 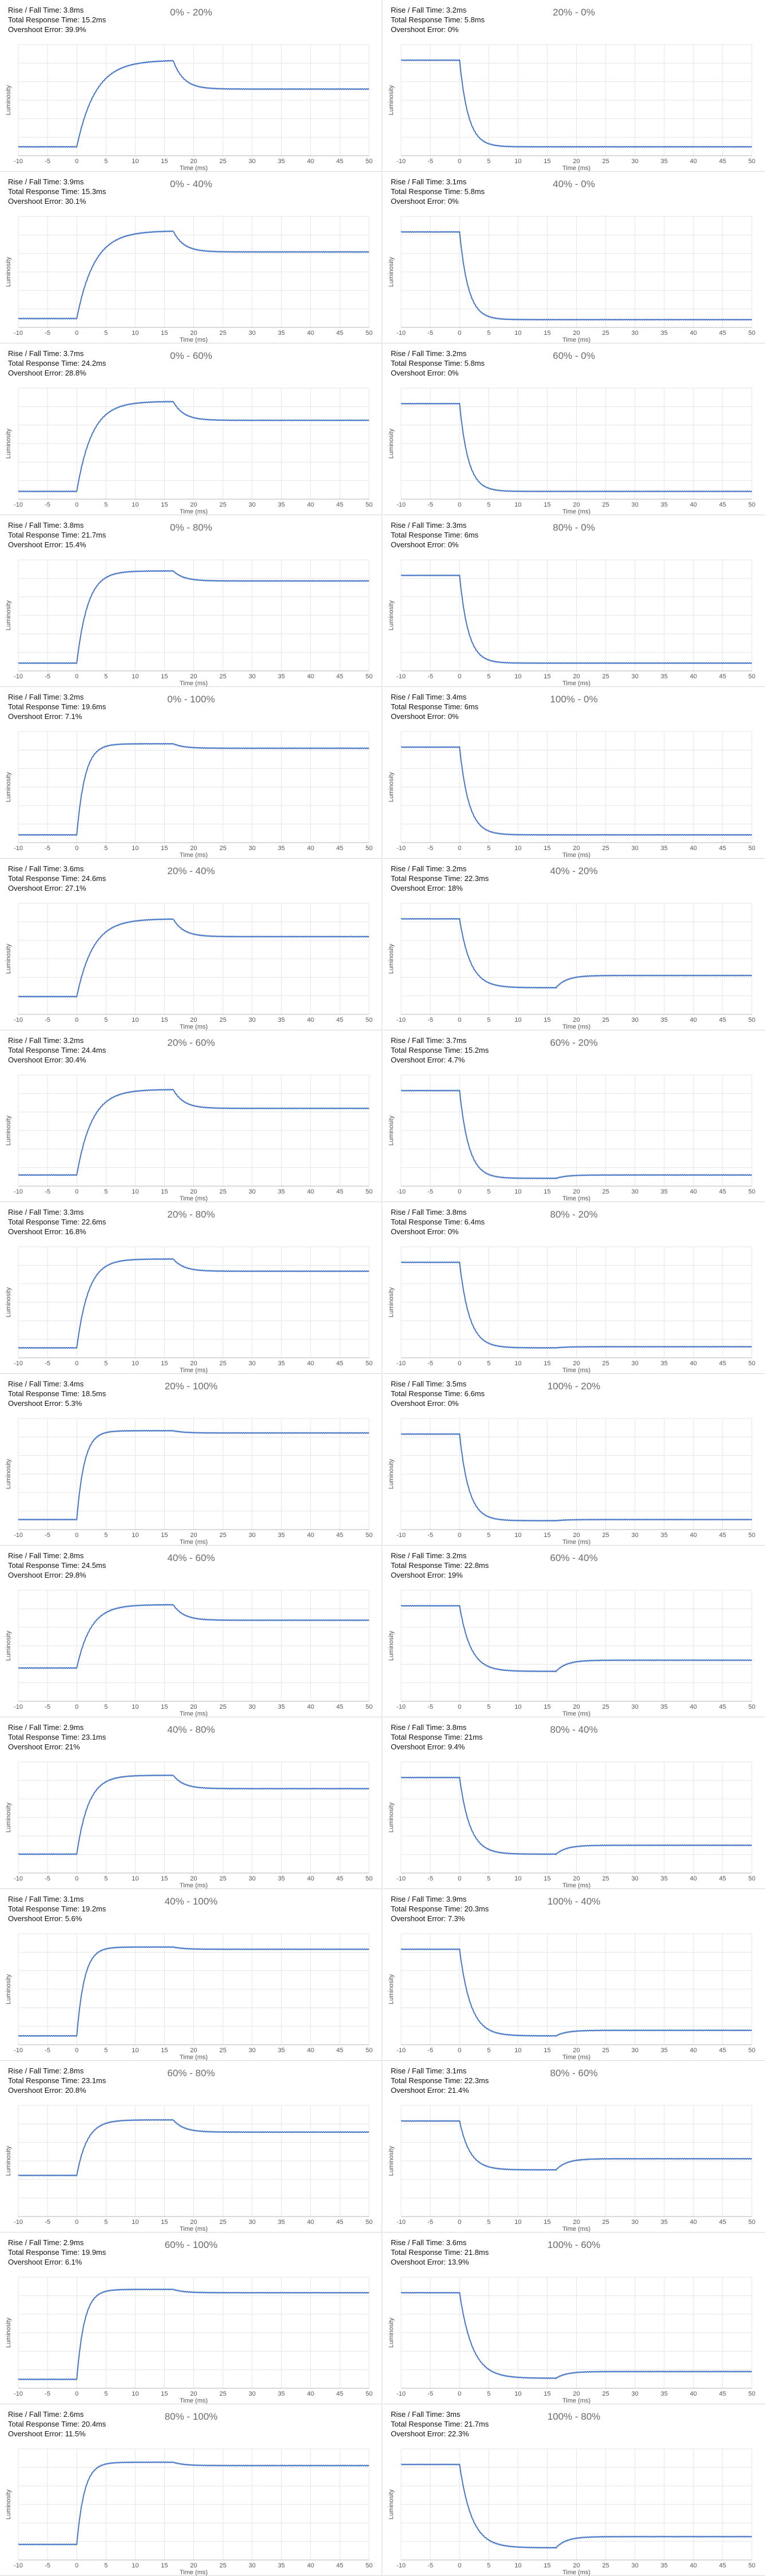 What do you see at coordinates (57, 1575) in the screenshot?
I see `overshoot-error-text: Overshoot Error: 29.8%` at bounding box center [57, 1575].